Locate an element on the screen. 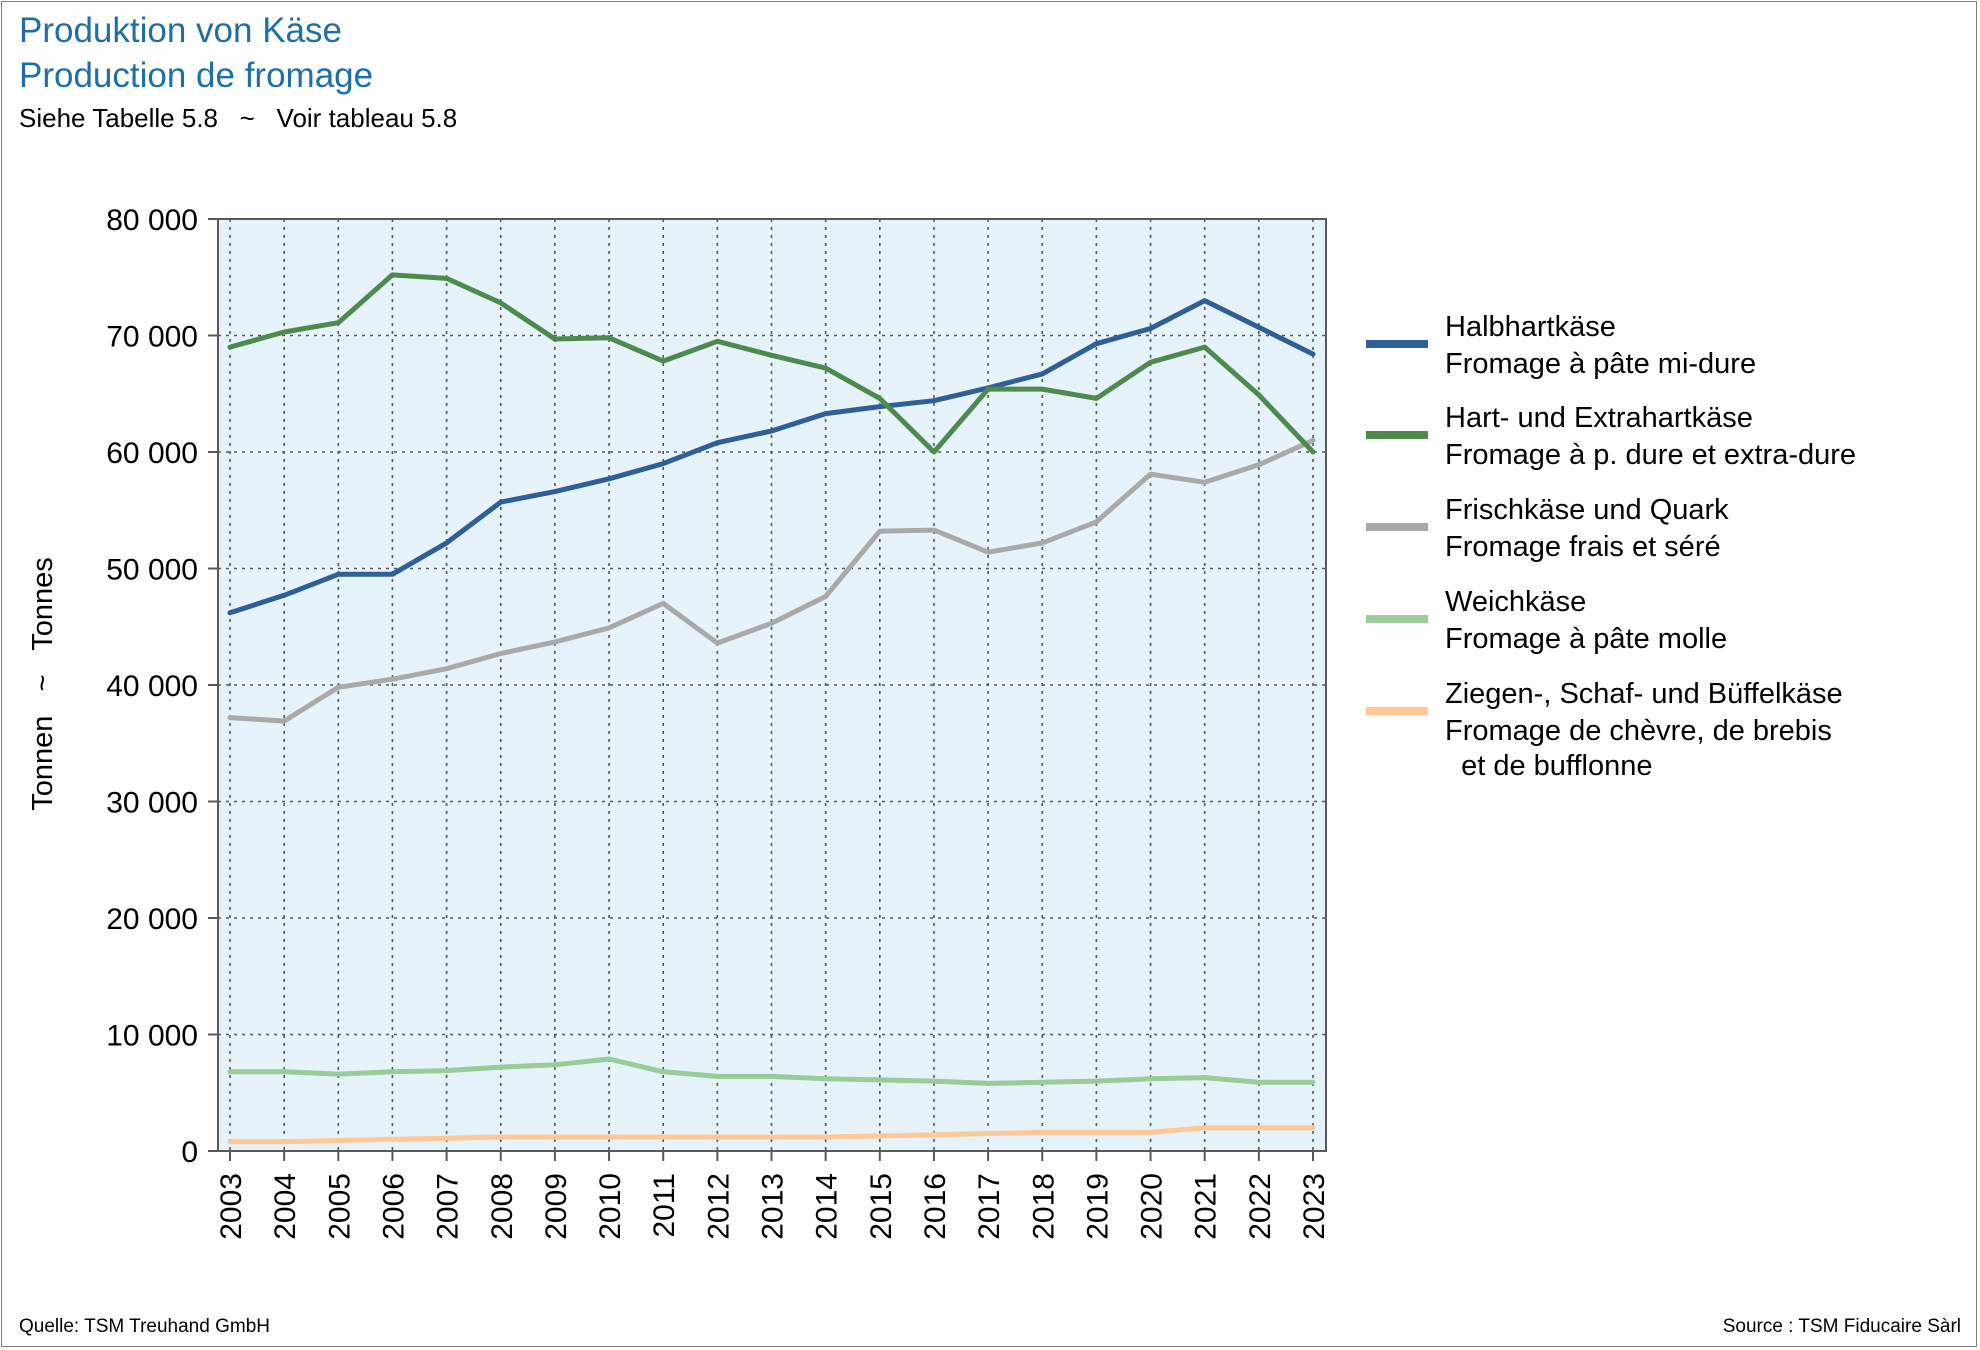 Image resolution: width=1980 pixels, height=1350 pixels. y-tick-label: 50 000 is located at coordinates (152, 570).